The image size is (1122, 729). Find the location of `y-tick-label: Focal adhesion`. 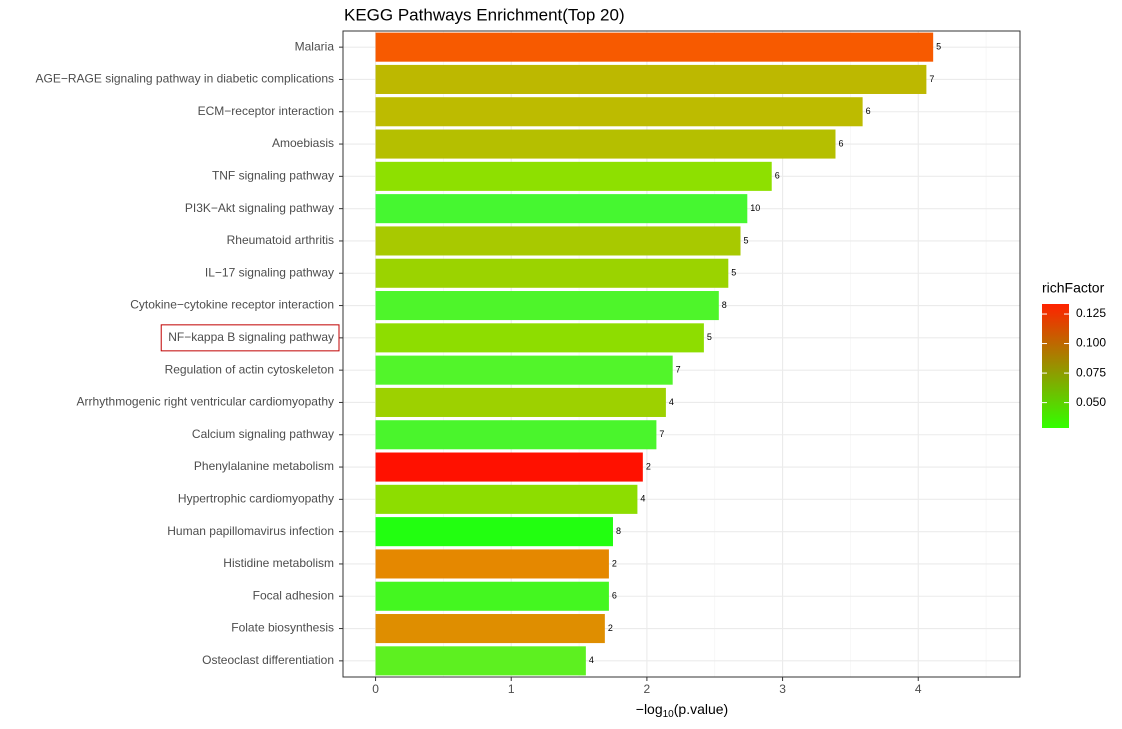

y-tick-label: Focal adhesion is located at coordinates (293, 595).